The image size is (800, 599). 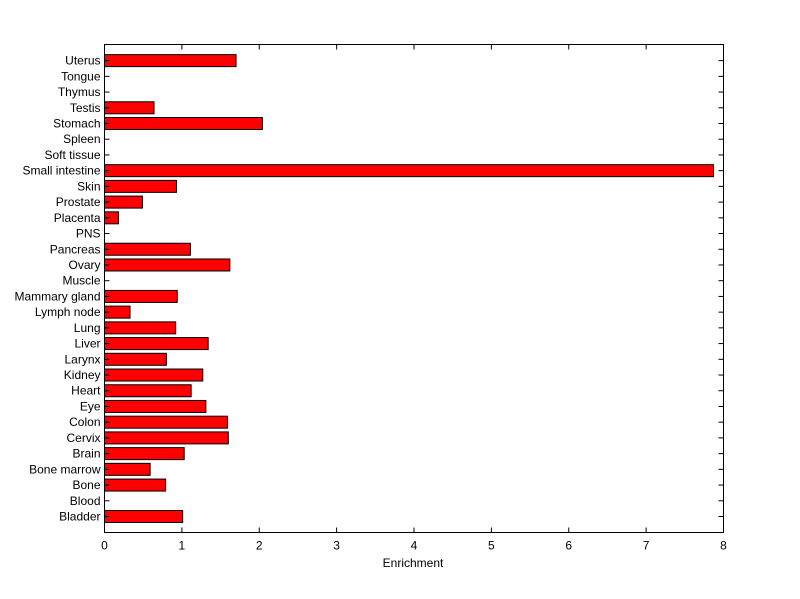 What do you see at coordinates (86, 391) in the screenshot?
I see `y-tick-label: Heart` at bounding box center [86, 391].